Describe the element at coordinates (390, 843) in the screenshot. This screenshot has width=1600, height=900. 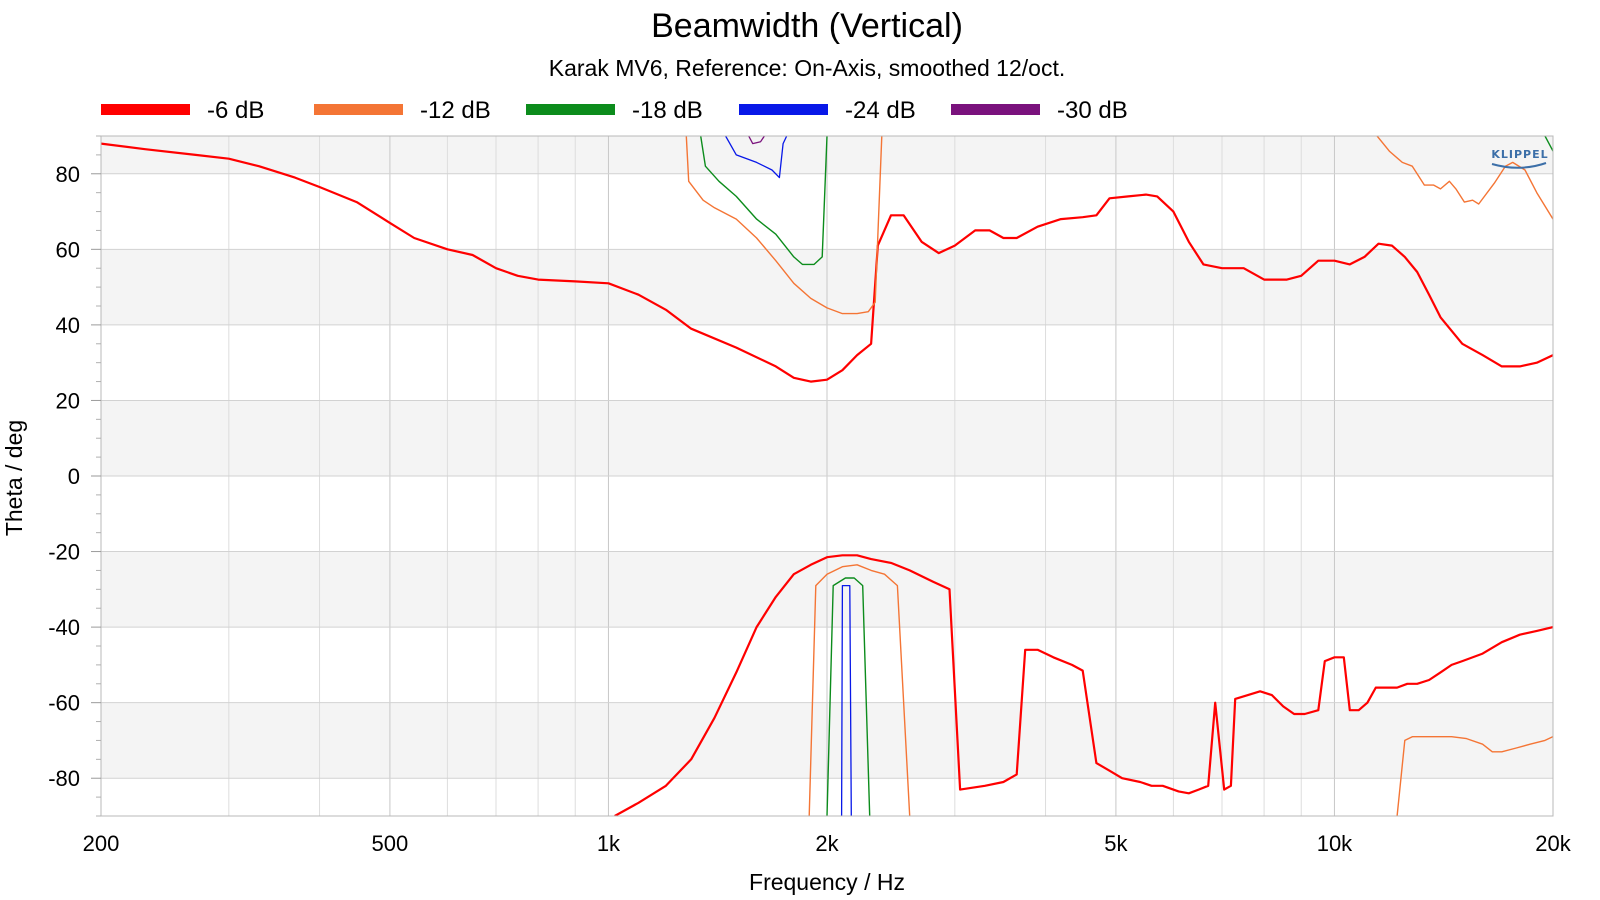
I see `x-tick-label: 500` at that location.